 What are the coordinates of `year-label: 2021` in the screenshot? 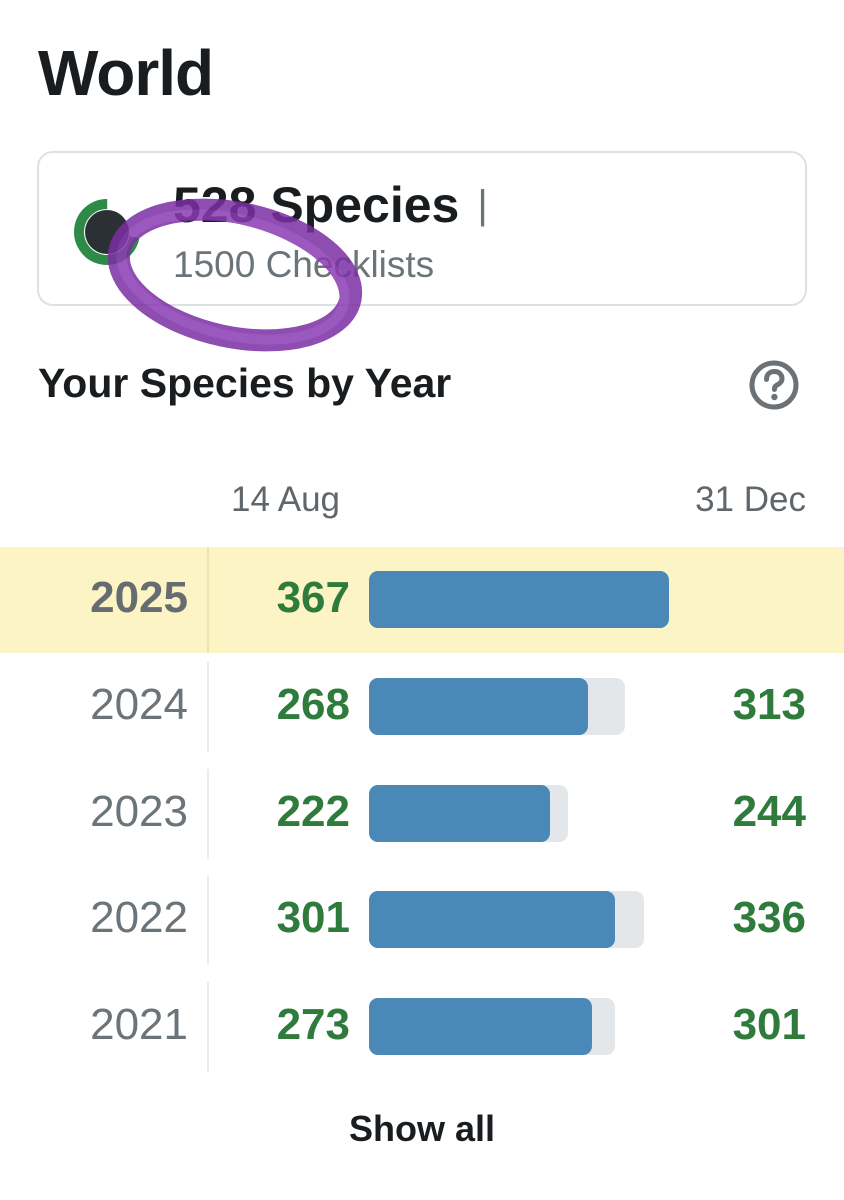 It's located at (139, 1024).